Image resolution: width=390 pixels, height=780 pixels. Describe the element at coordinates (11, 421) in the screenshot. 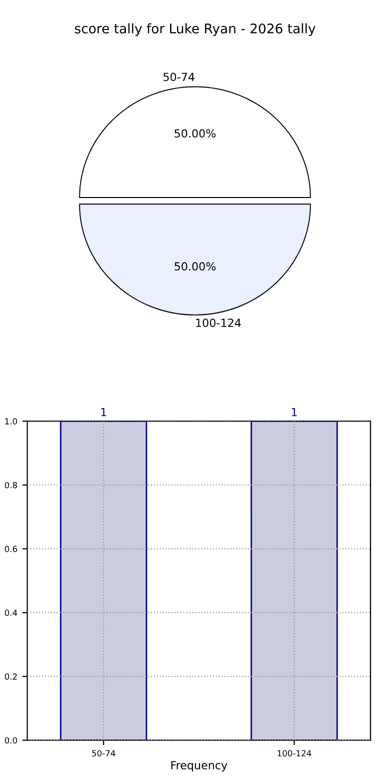

I see `y-tick-label: 1.0` at that location.